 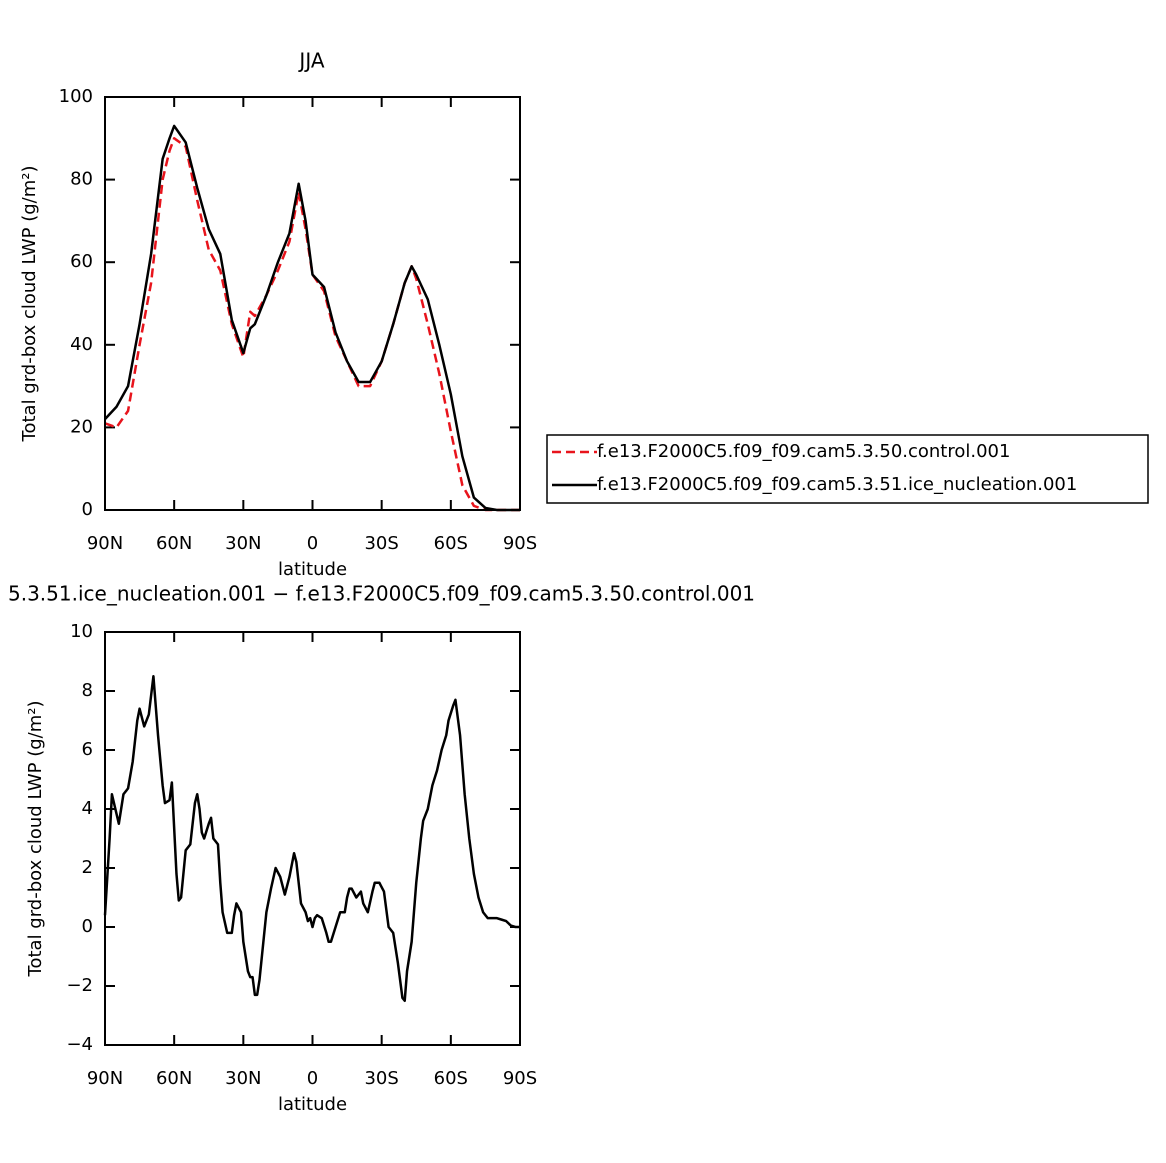 I want to click on legend-box, so click(x=847, y=469).